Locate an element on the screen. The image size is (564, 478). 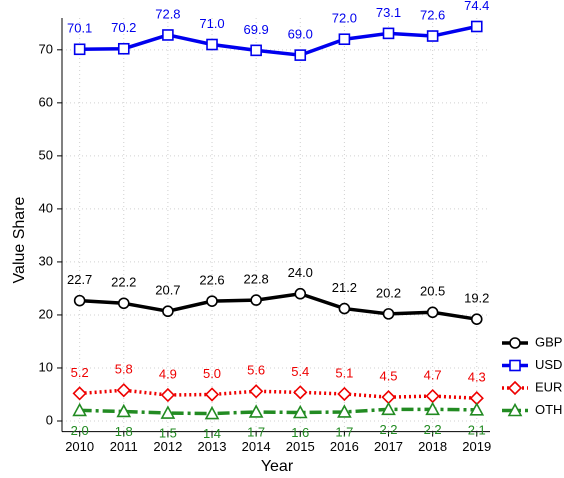
data-label: 22.7 is located at coordinates (79, 279).